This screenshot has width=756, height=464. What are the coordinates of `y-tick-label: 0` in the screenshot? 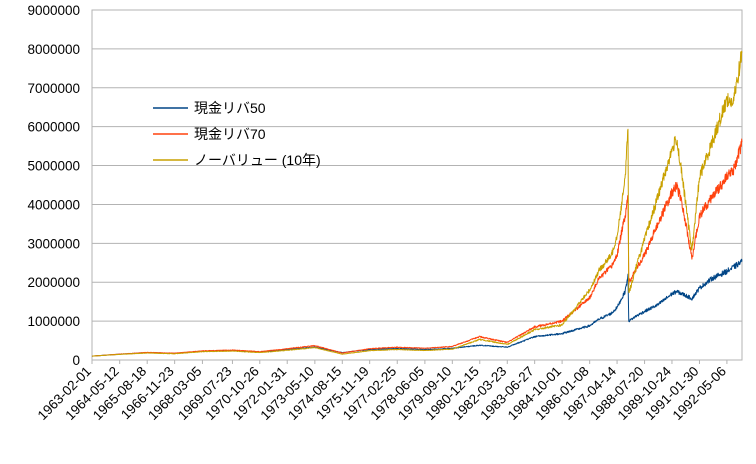 It's located at (76, 360).